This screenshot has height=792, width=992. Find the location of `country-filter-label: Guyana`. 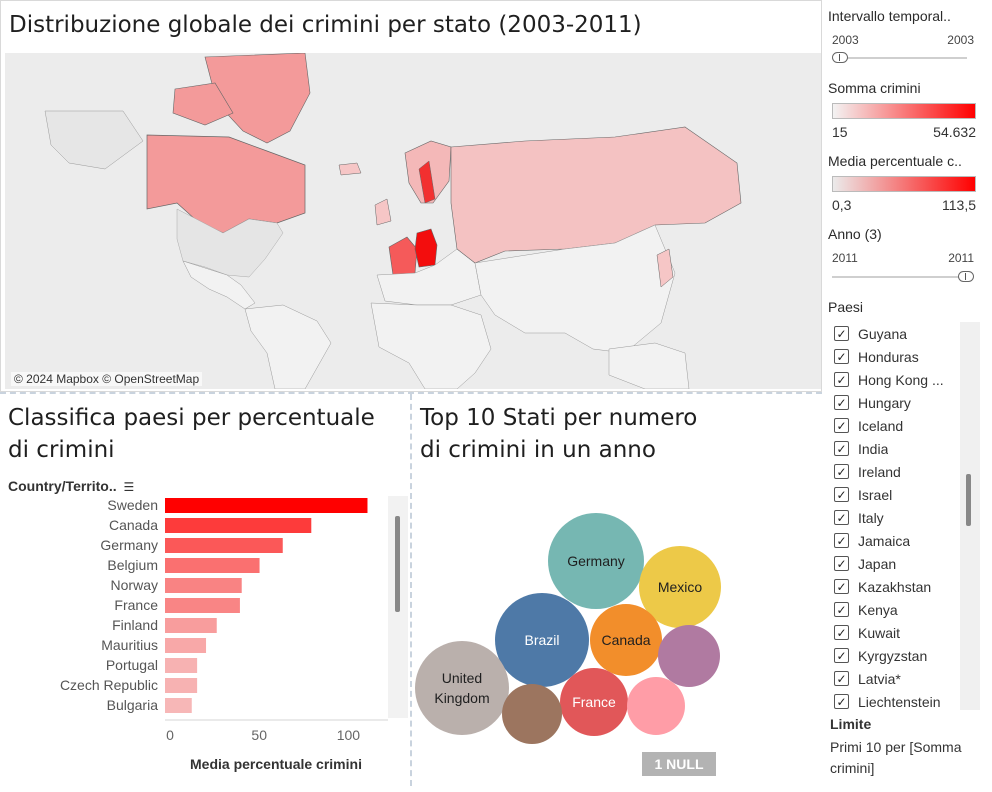

country-filter-label: Guyana is located at coordinates (883, 333).